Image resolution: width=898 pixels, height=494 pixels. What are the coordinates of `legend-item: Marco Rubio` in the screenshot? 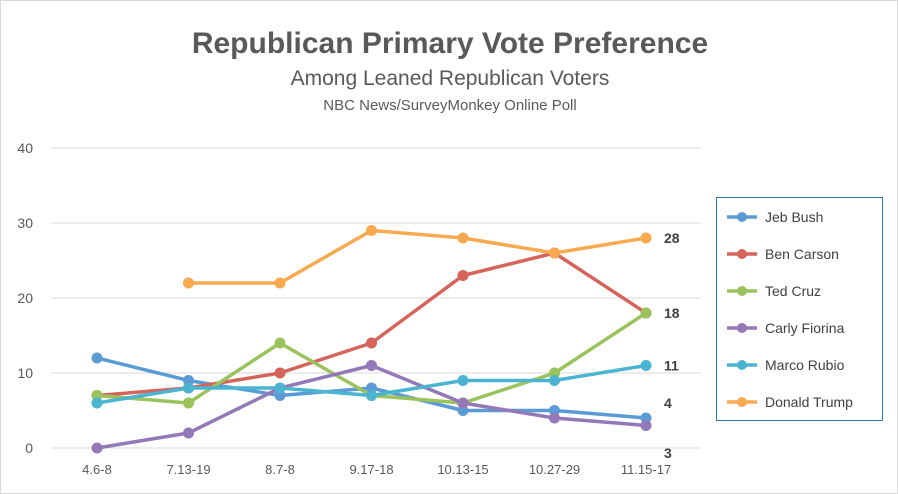 It's located at (784, 365).